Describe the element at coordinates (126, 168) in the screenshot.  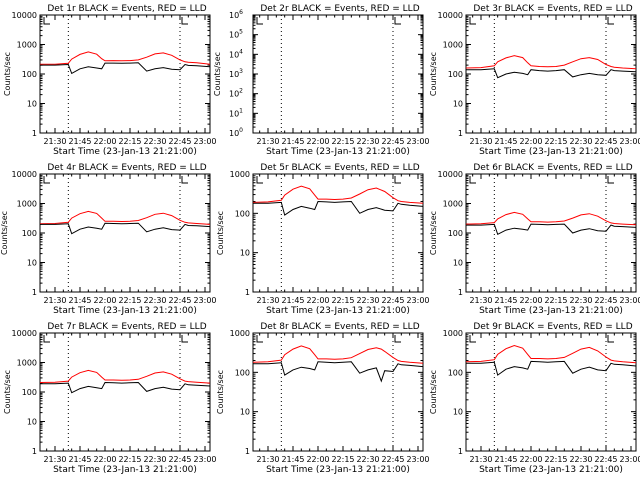
I see `panel-title: Det 4r BLACK = Events, RED = LLD` at that location.